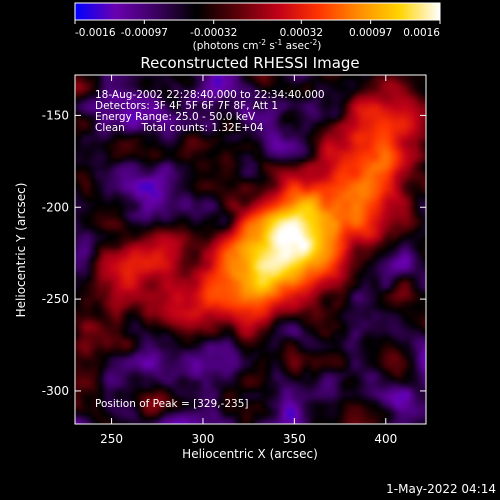 The width and height of the screenshot is (500, 500). What do you see at coordinates (55, 391) in the screenshot?
I see `y-axis-tick-label: -300` at bounding box center [55, 391].